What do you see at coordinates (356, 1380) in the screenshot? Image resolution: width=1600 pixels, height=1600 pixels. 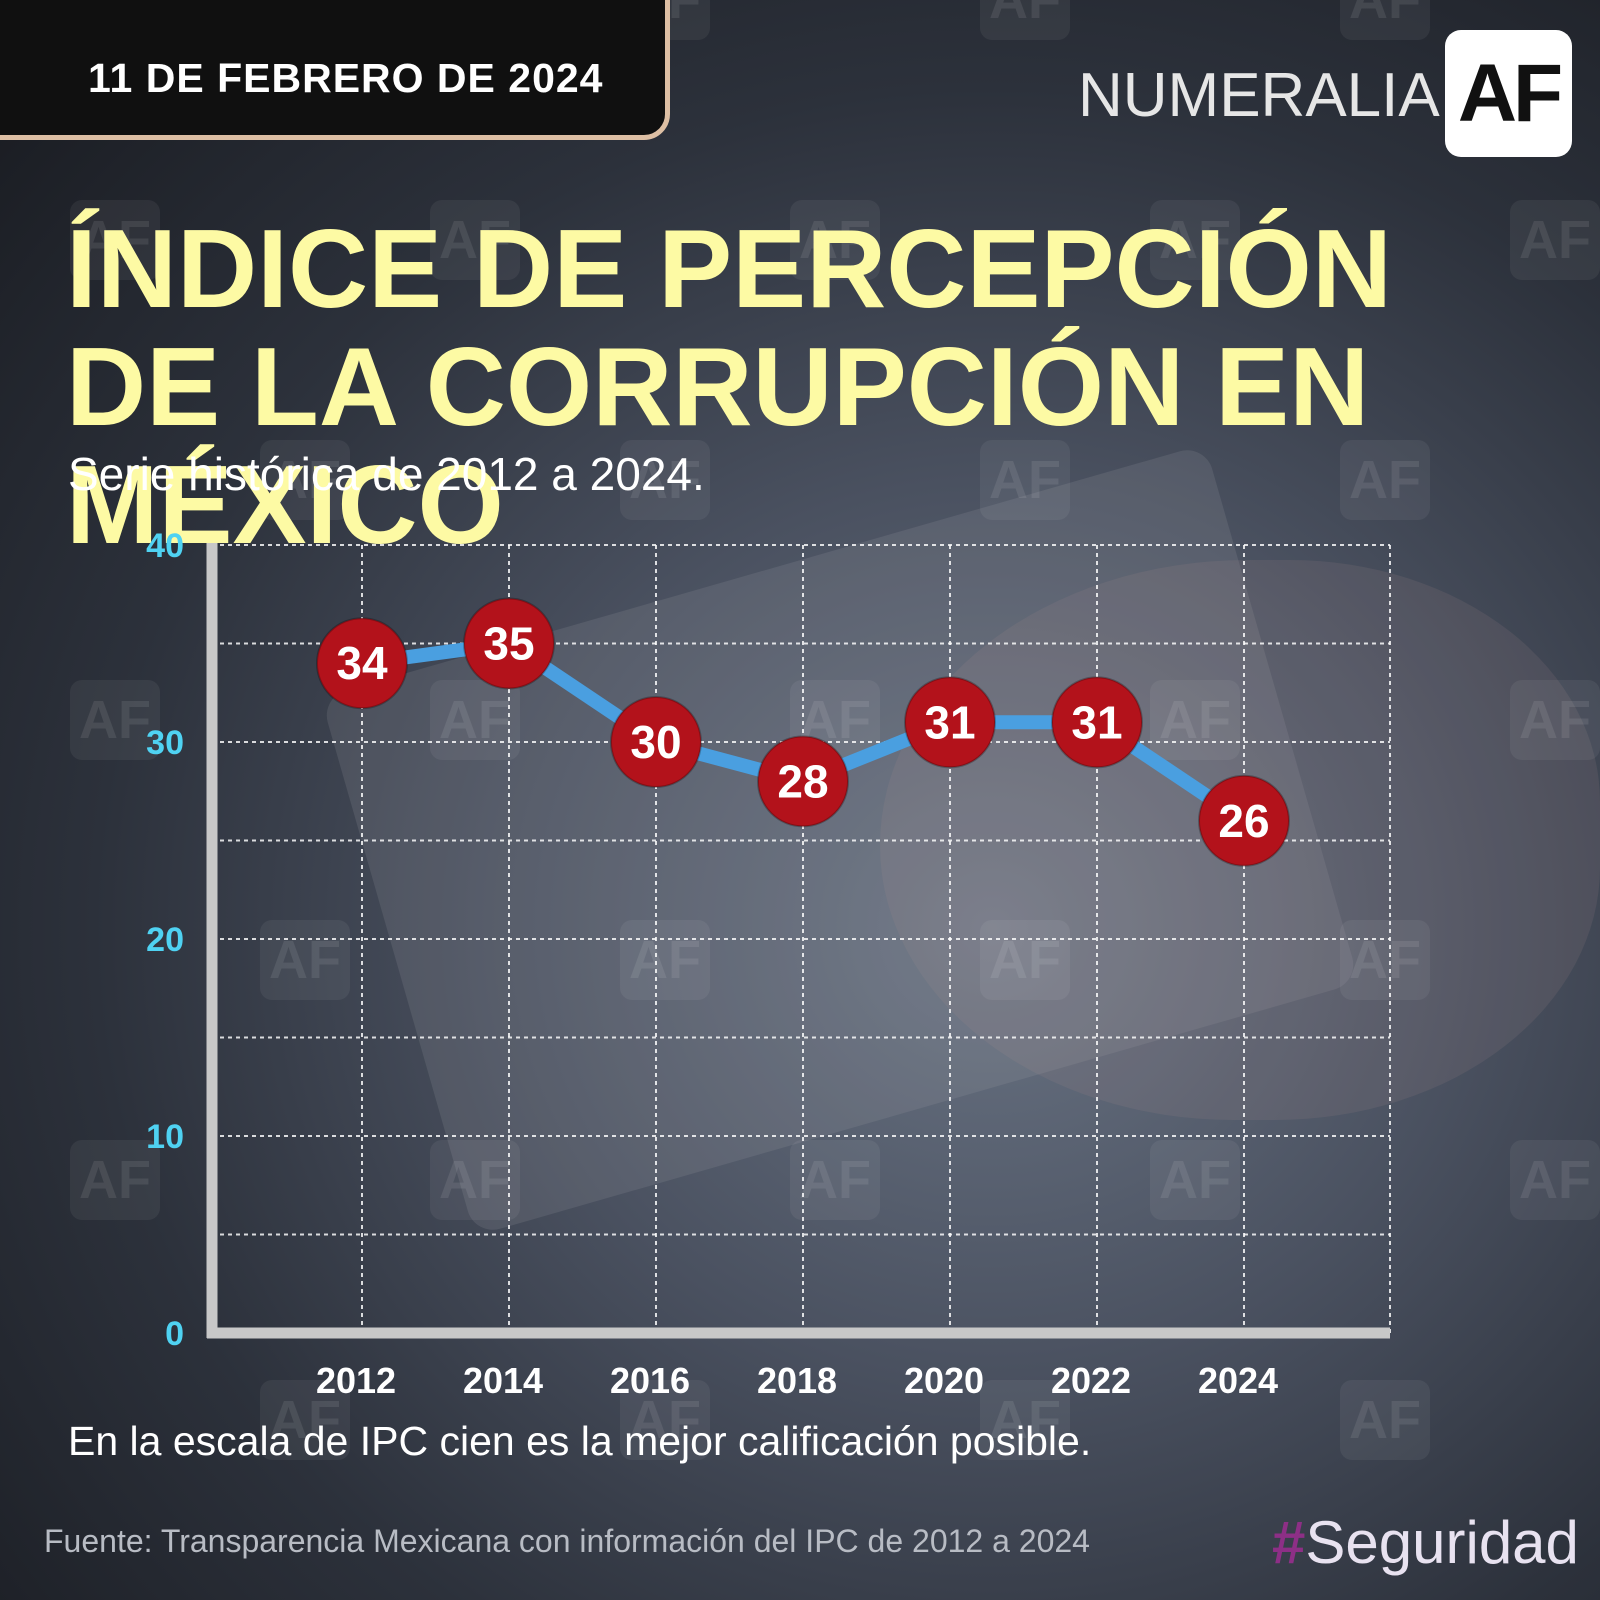 I see `x-tick-label: 2012` at bounding box center [356, 1380].